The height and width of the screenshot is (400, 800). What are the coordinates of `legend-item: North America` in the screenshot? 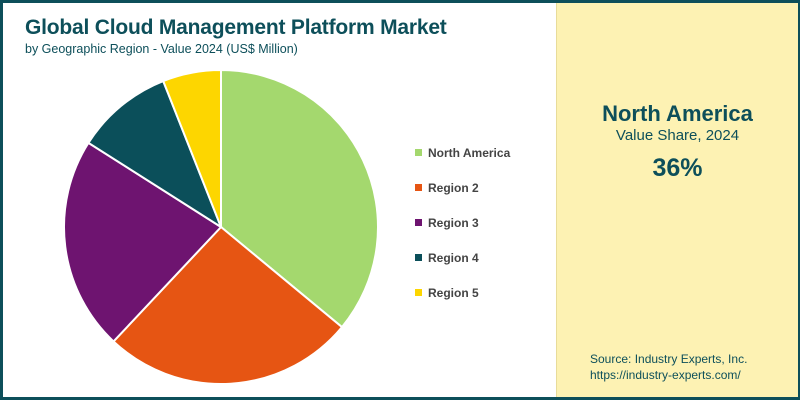 It's located at (462, 152).